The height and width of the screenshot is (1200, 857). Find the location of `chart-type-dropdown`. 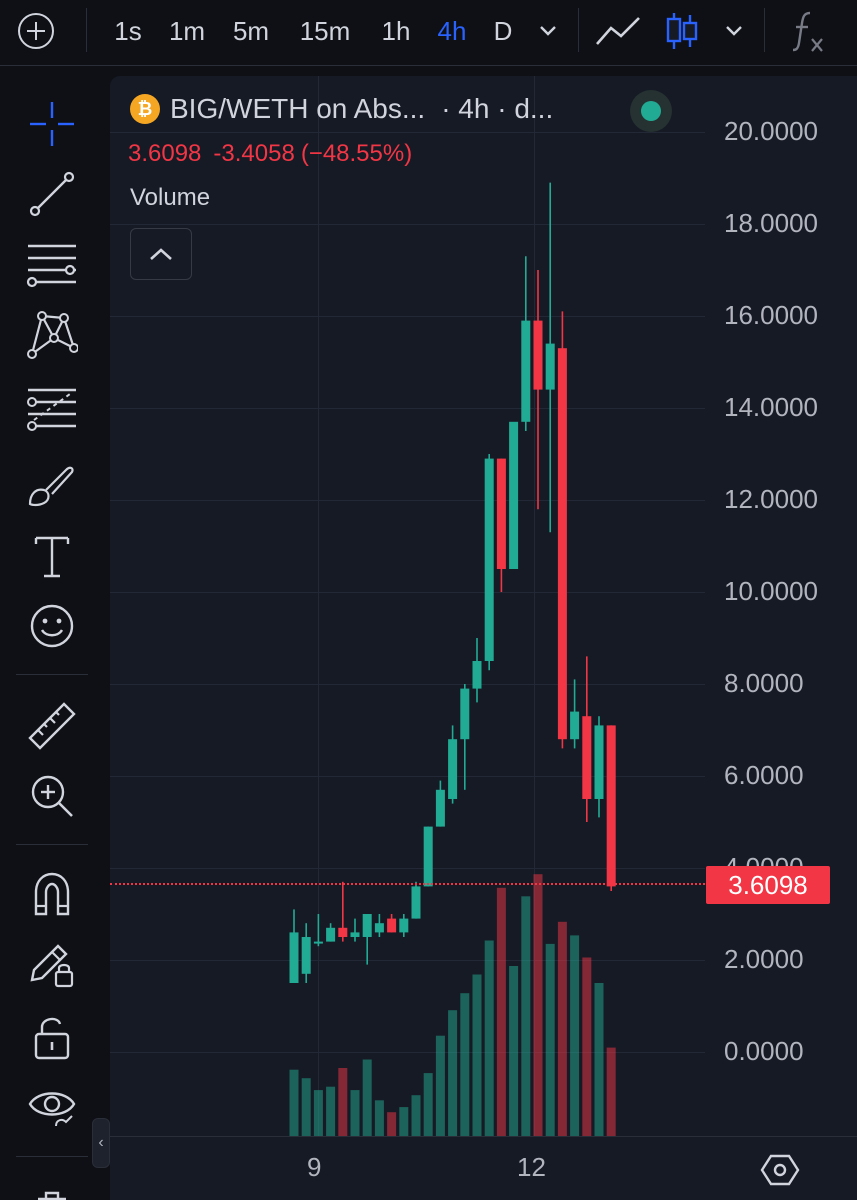

chart-type-dropdown is located at coordinates (734, 31).